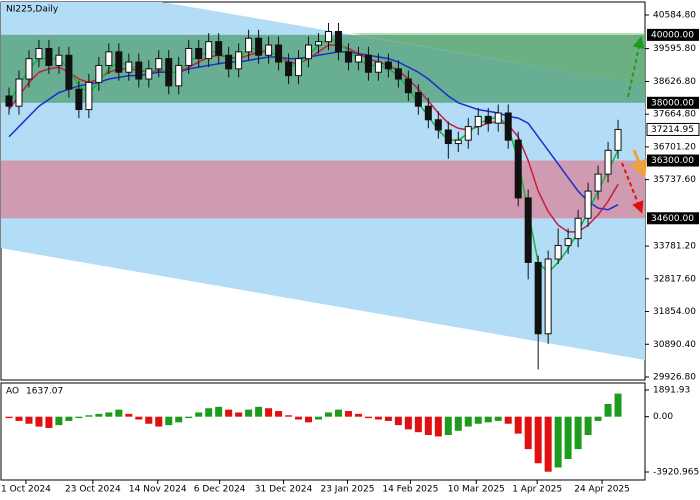 The image size is (700, 500). I want to click on y-tick-label: 31854.00, so click(674, 312).